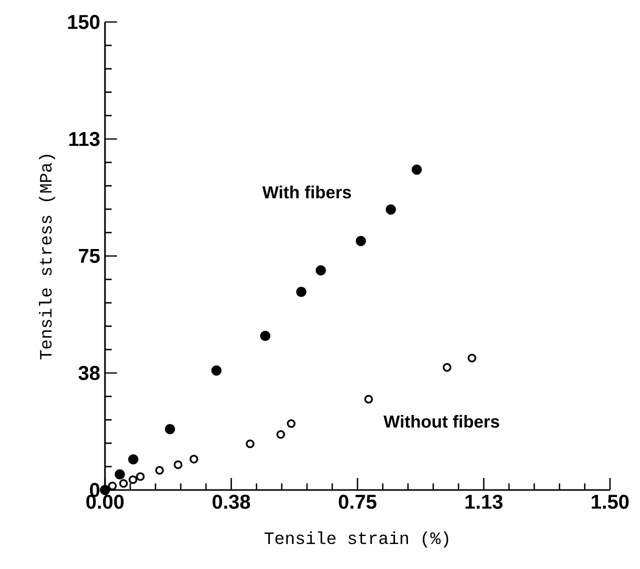 Image resolution: width=640 pixels, height=569 pixels. Describe the element at coordinates (95, 490) in the screenshot. I see `y-tick-label: 0` at that location.